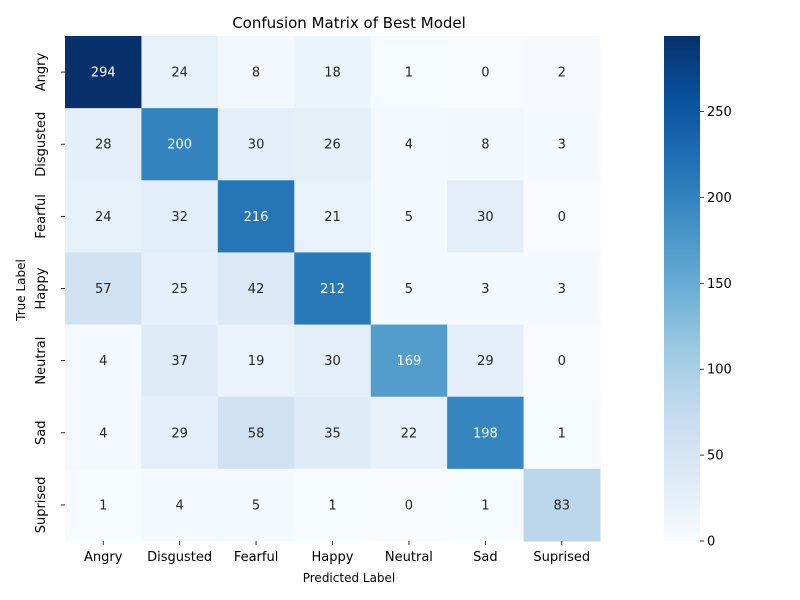 This screenshot has width=800, height=600. What do you see at coordinates (485, 361) in the screenshot?
I see `cell-value-label: 29` at bounding box center [485, 361].